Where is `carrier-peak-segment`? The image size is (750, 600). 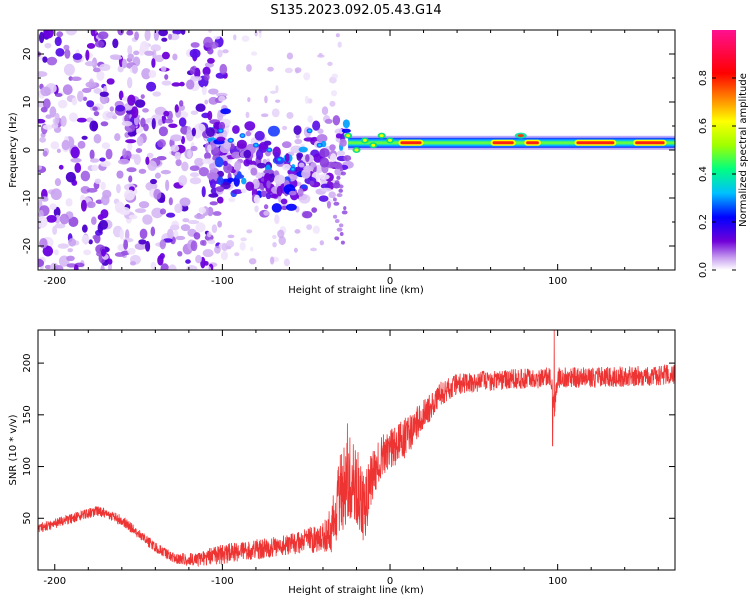 carrier-peak-segment is located at coordinates (532, 143).